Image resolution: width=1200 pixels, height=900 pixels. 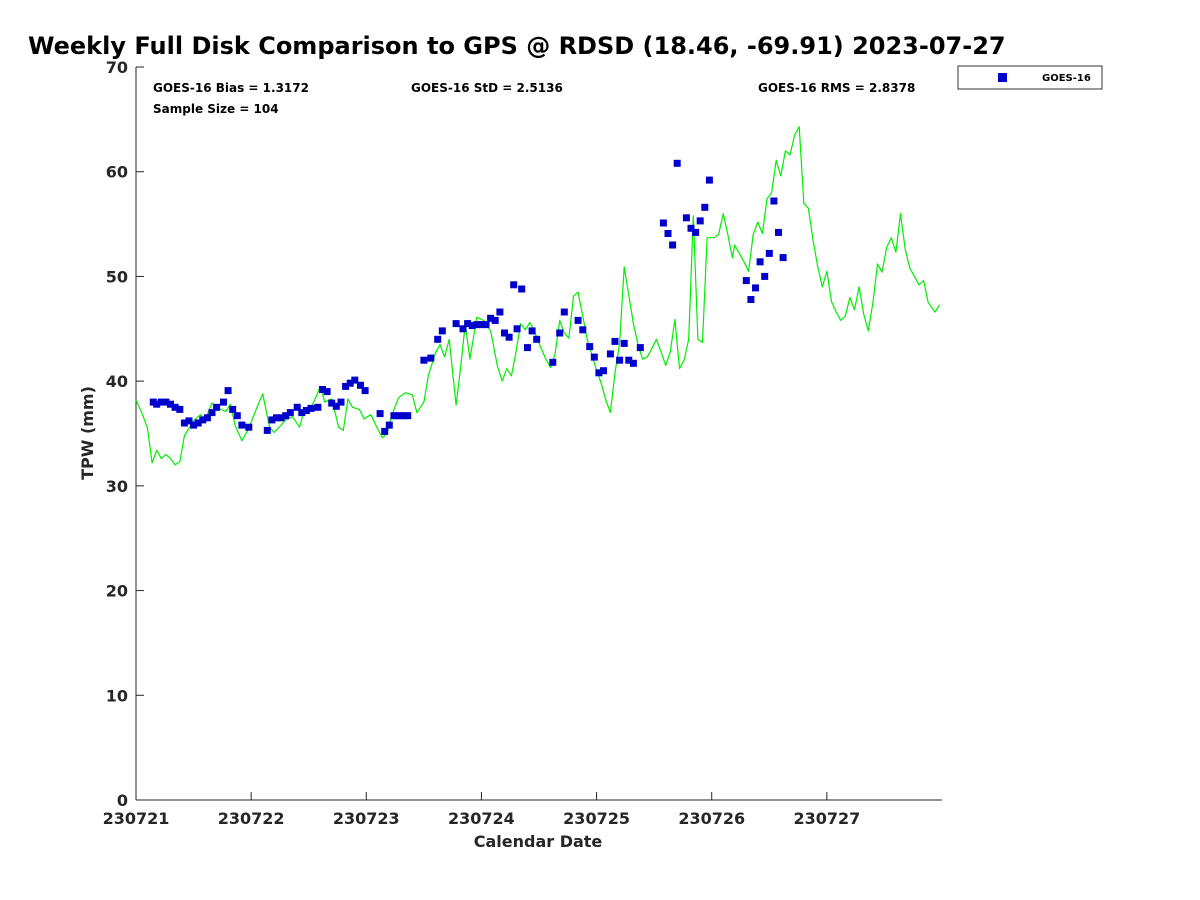 What do you see at coordinates (538, 841) in the screenshot?
I see `x-axis-label: Calendar Date` at bounding box center [538, 841].